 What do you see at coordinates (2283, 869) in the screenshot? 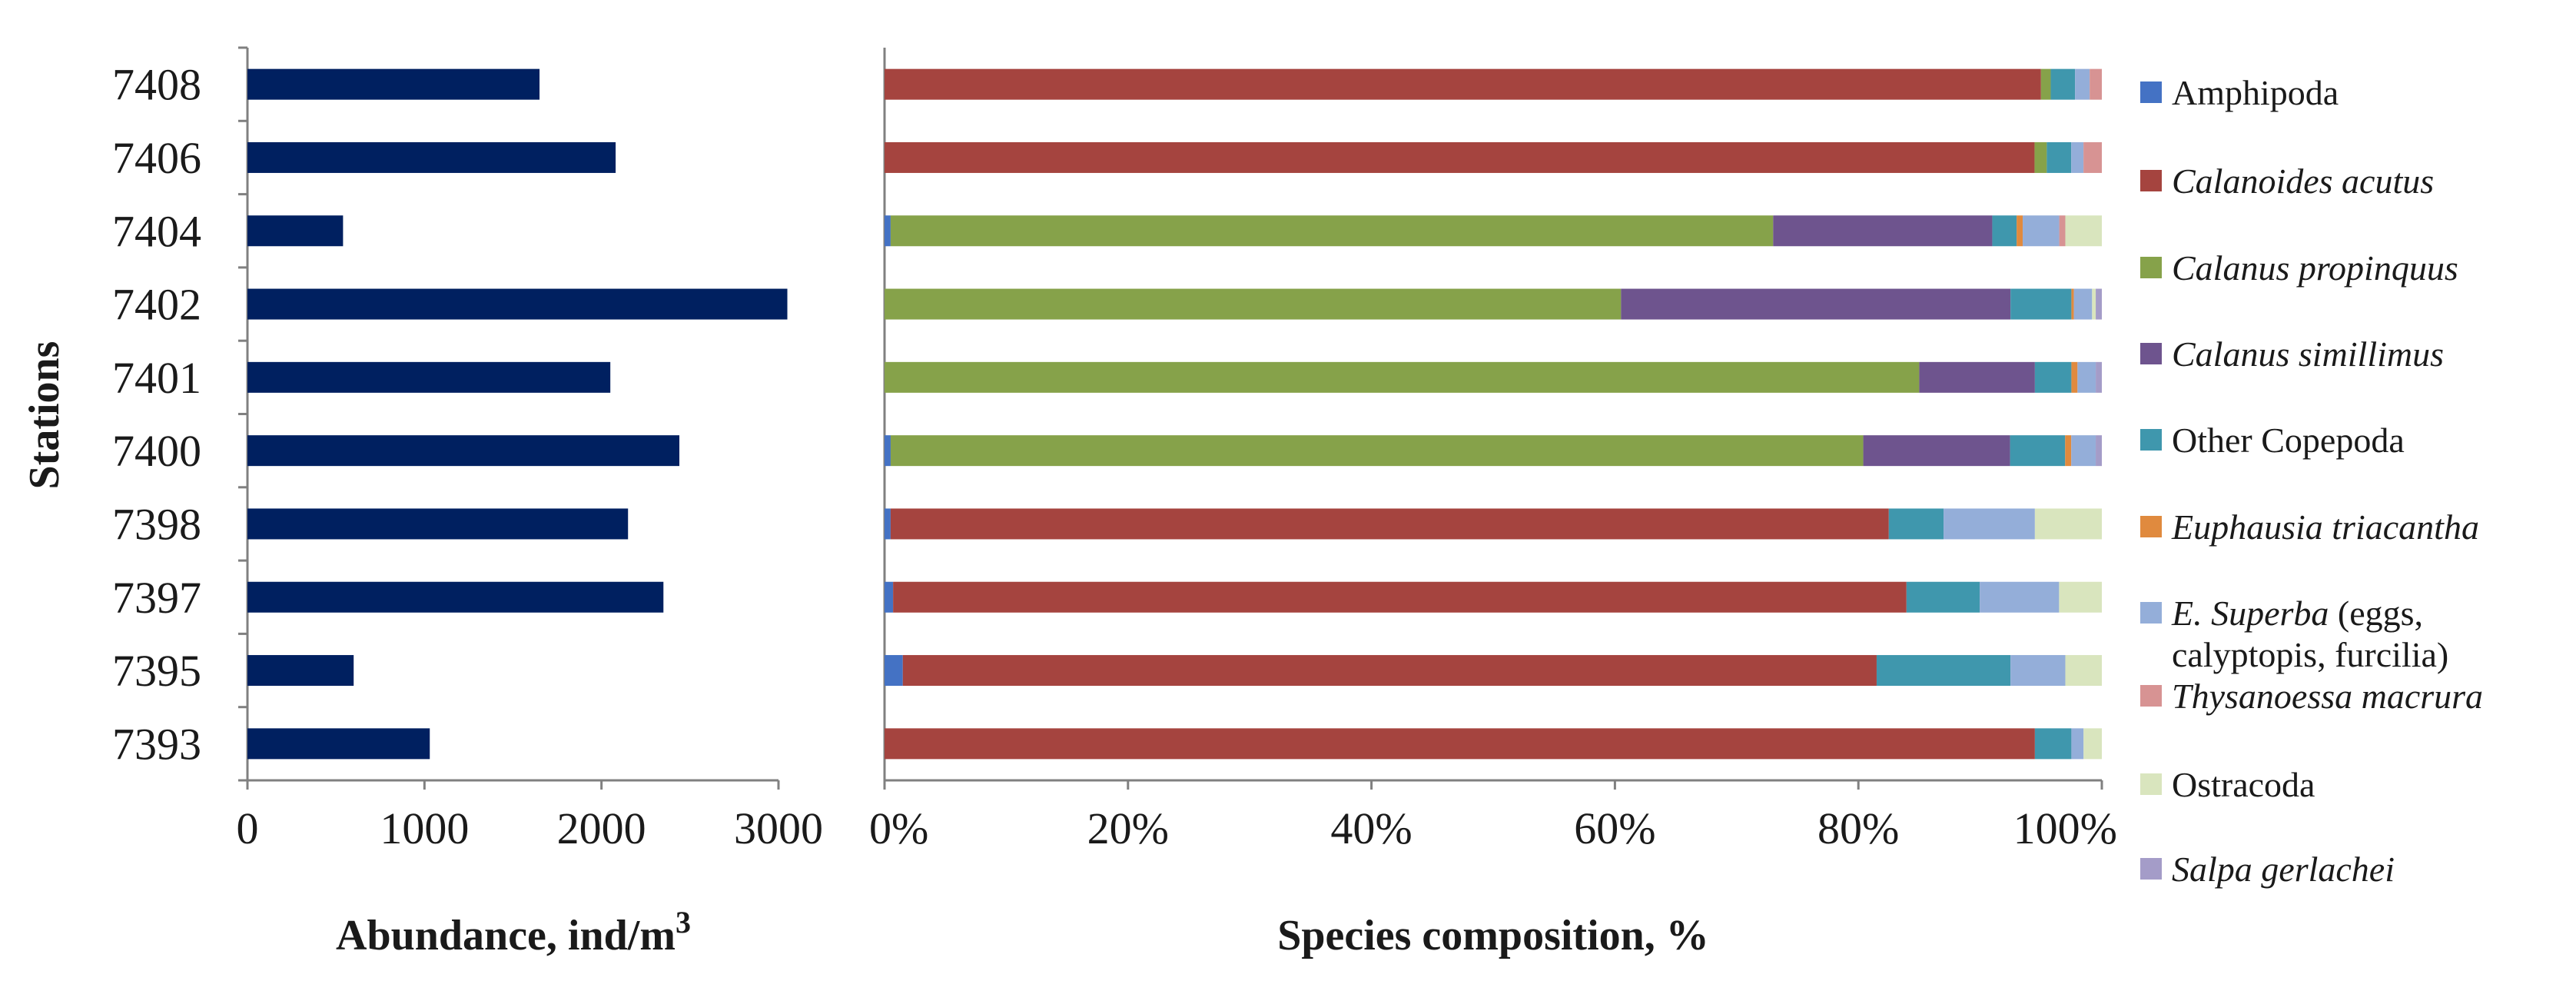
I see `legend-label-9: Salpa gerlachei` at bounding box center [2283, 869].